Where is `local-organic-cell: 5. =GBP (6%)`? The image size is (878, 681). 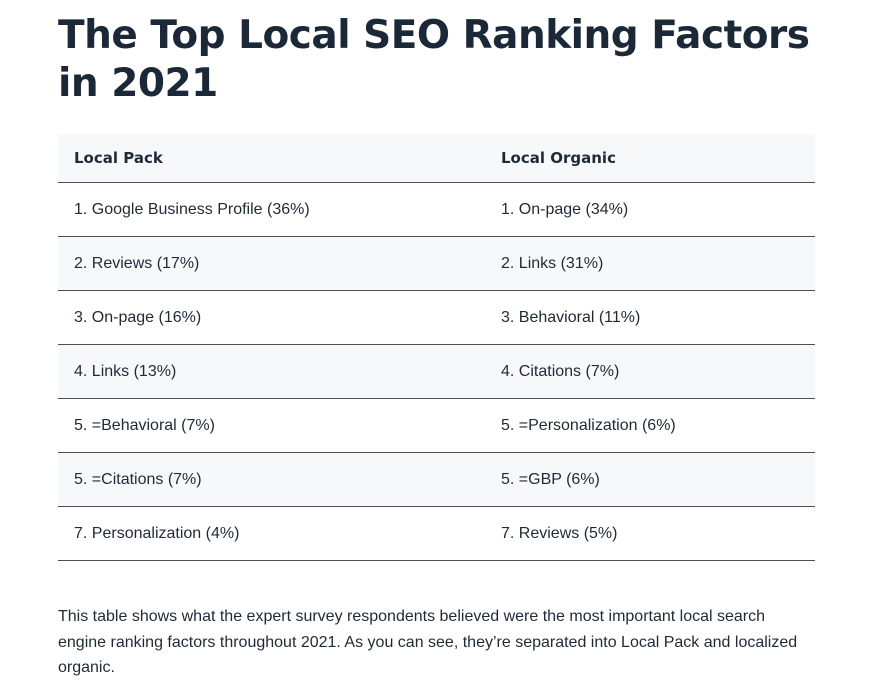 local-organic-cell: 5. =GBP (6%) is located at coordinates (650, 479).